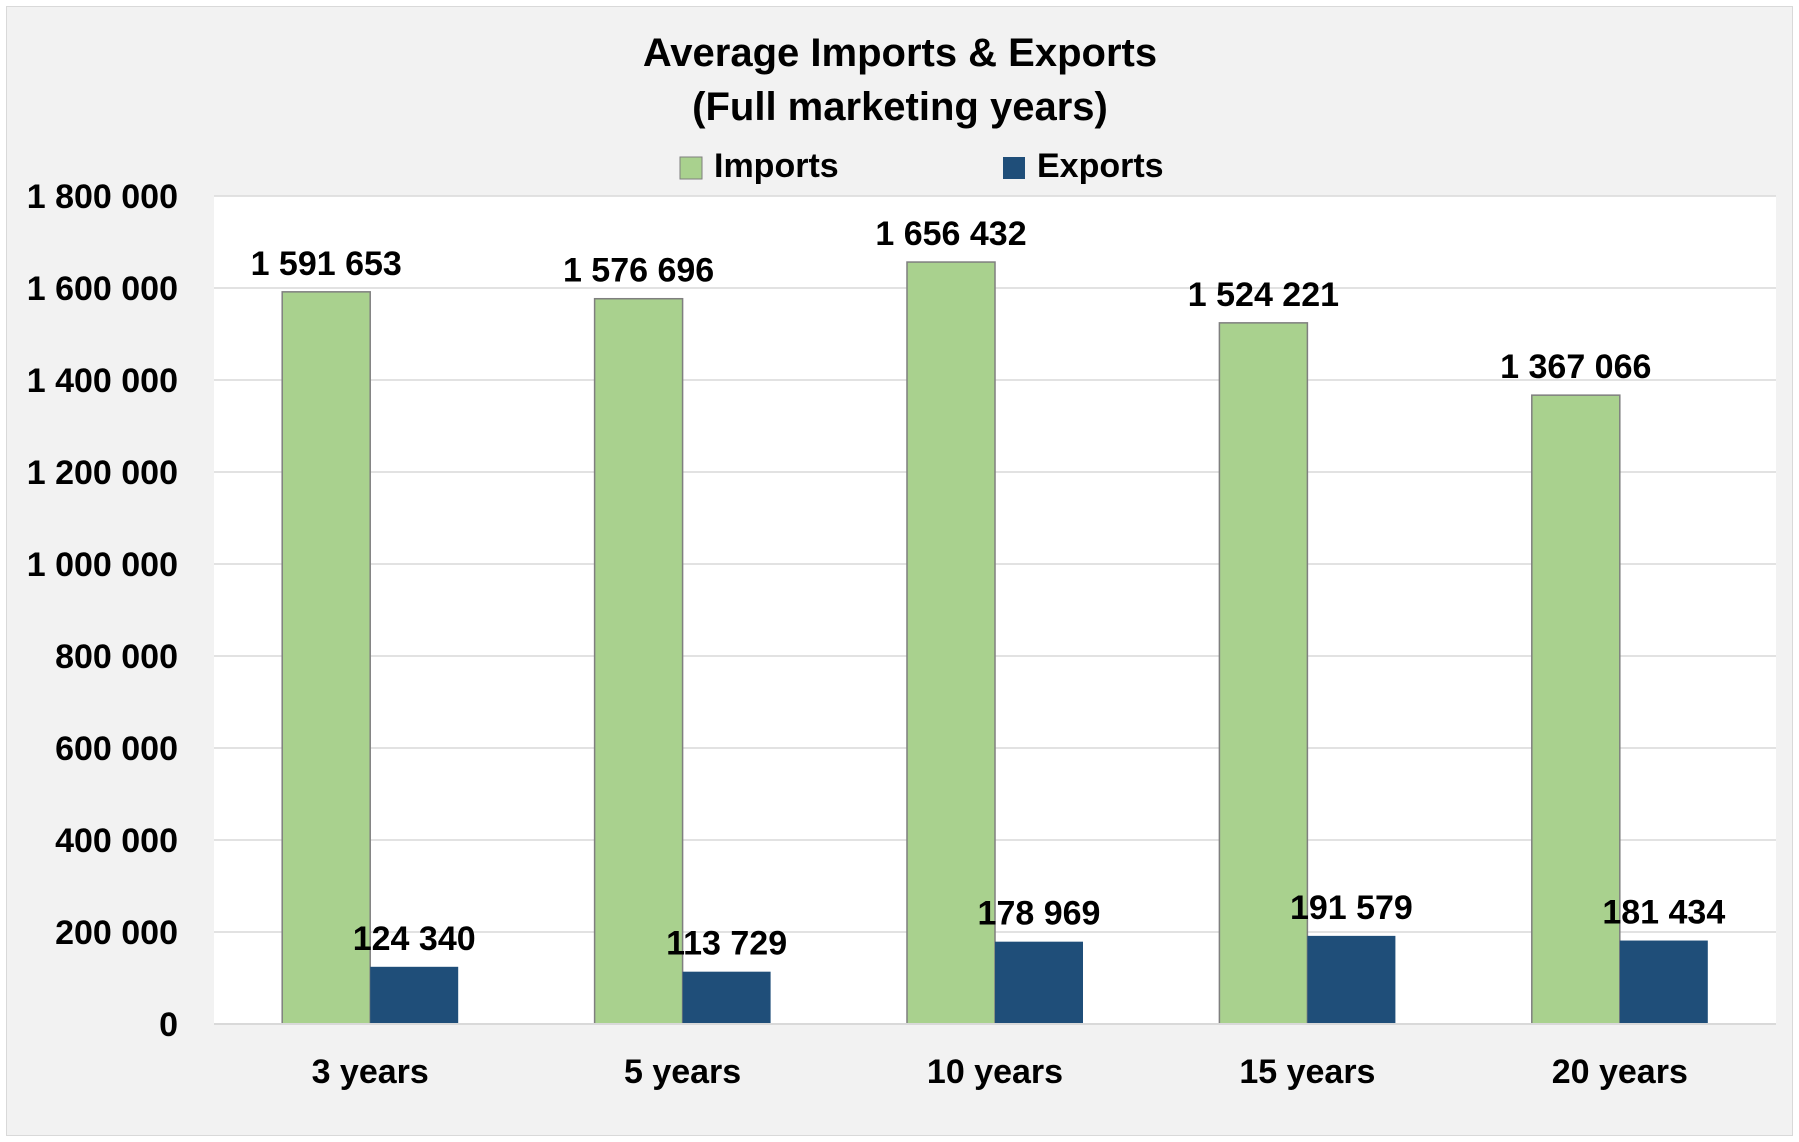 The height and width of the screenshot is (1142, 1799). I want to click on legend-label-exports: Exports, so click(1100, 166).